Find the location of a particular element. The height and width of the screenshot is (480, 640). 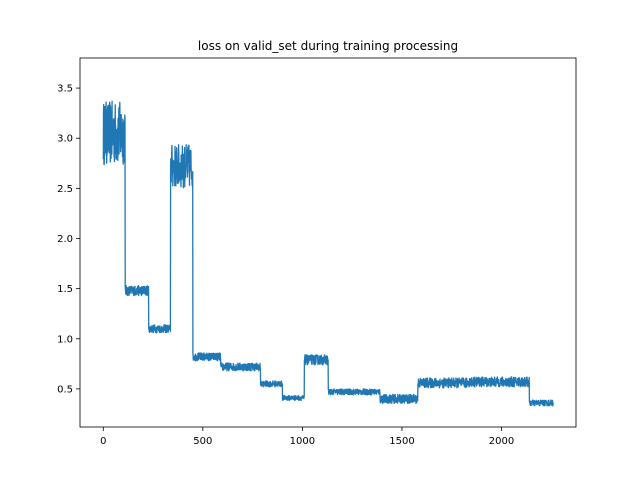

y-tick-label: 1.0 is located at coordinates (65, 339).